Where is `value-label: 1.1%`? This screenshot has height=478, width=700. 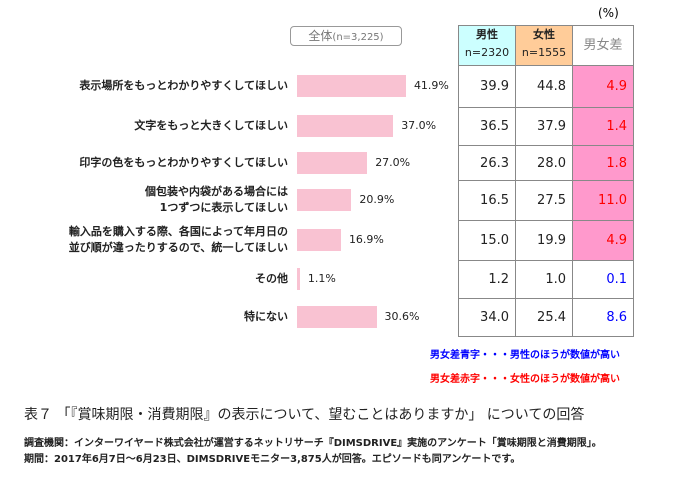 value-label: 1.1% is located at coordinates (321, 278).